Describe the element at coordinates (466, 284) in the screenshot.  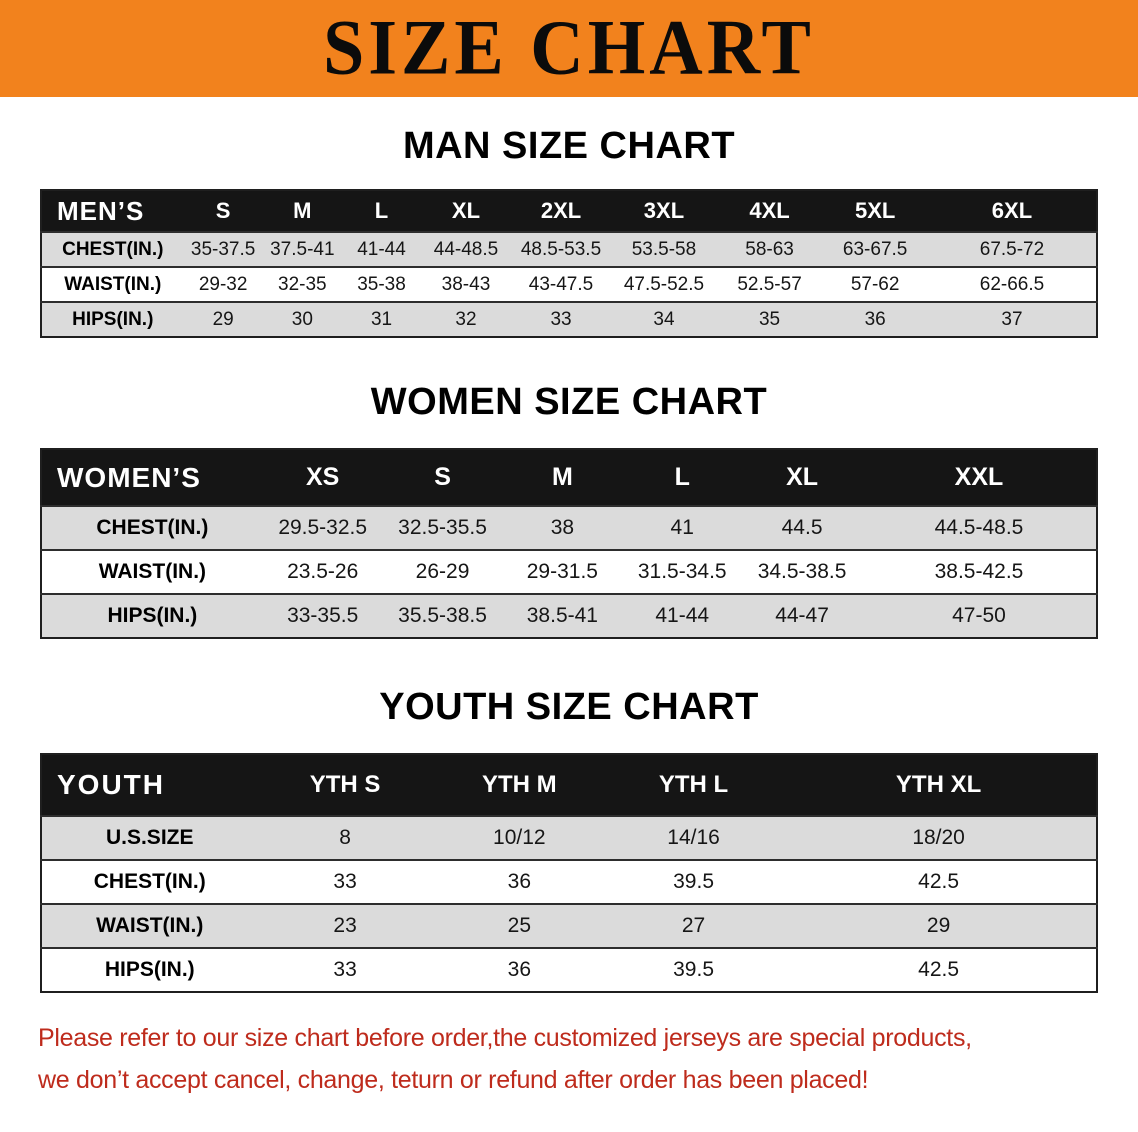
I see `size-cell: 38-43` at that location.